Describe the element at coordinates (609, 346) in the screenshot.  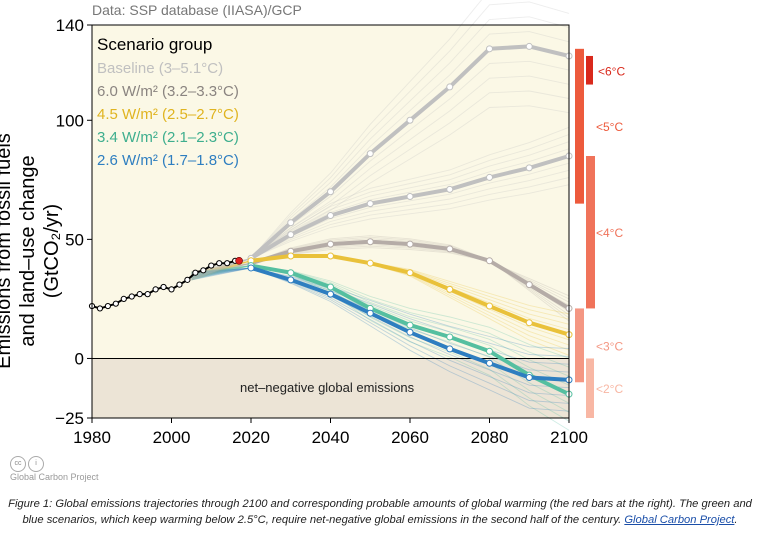
I see `temperature-bar-label-3: <3°C` at that location.